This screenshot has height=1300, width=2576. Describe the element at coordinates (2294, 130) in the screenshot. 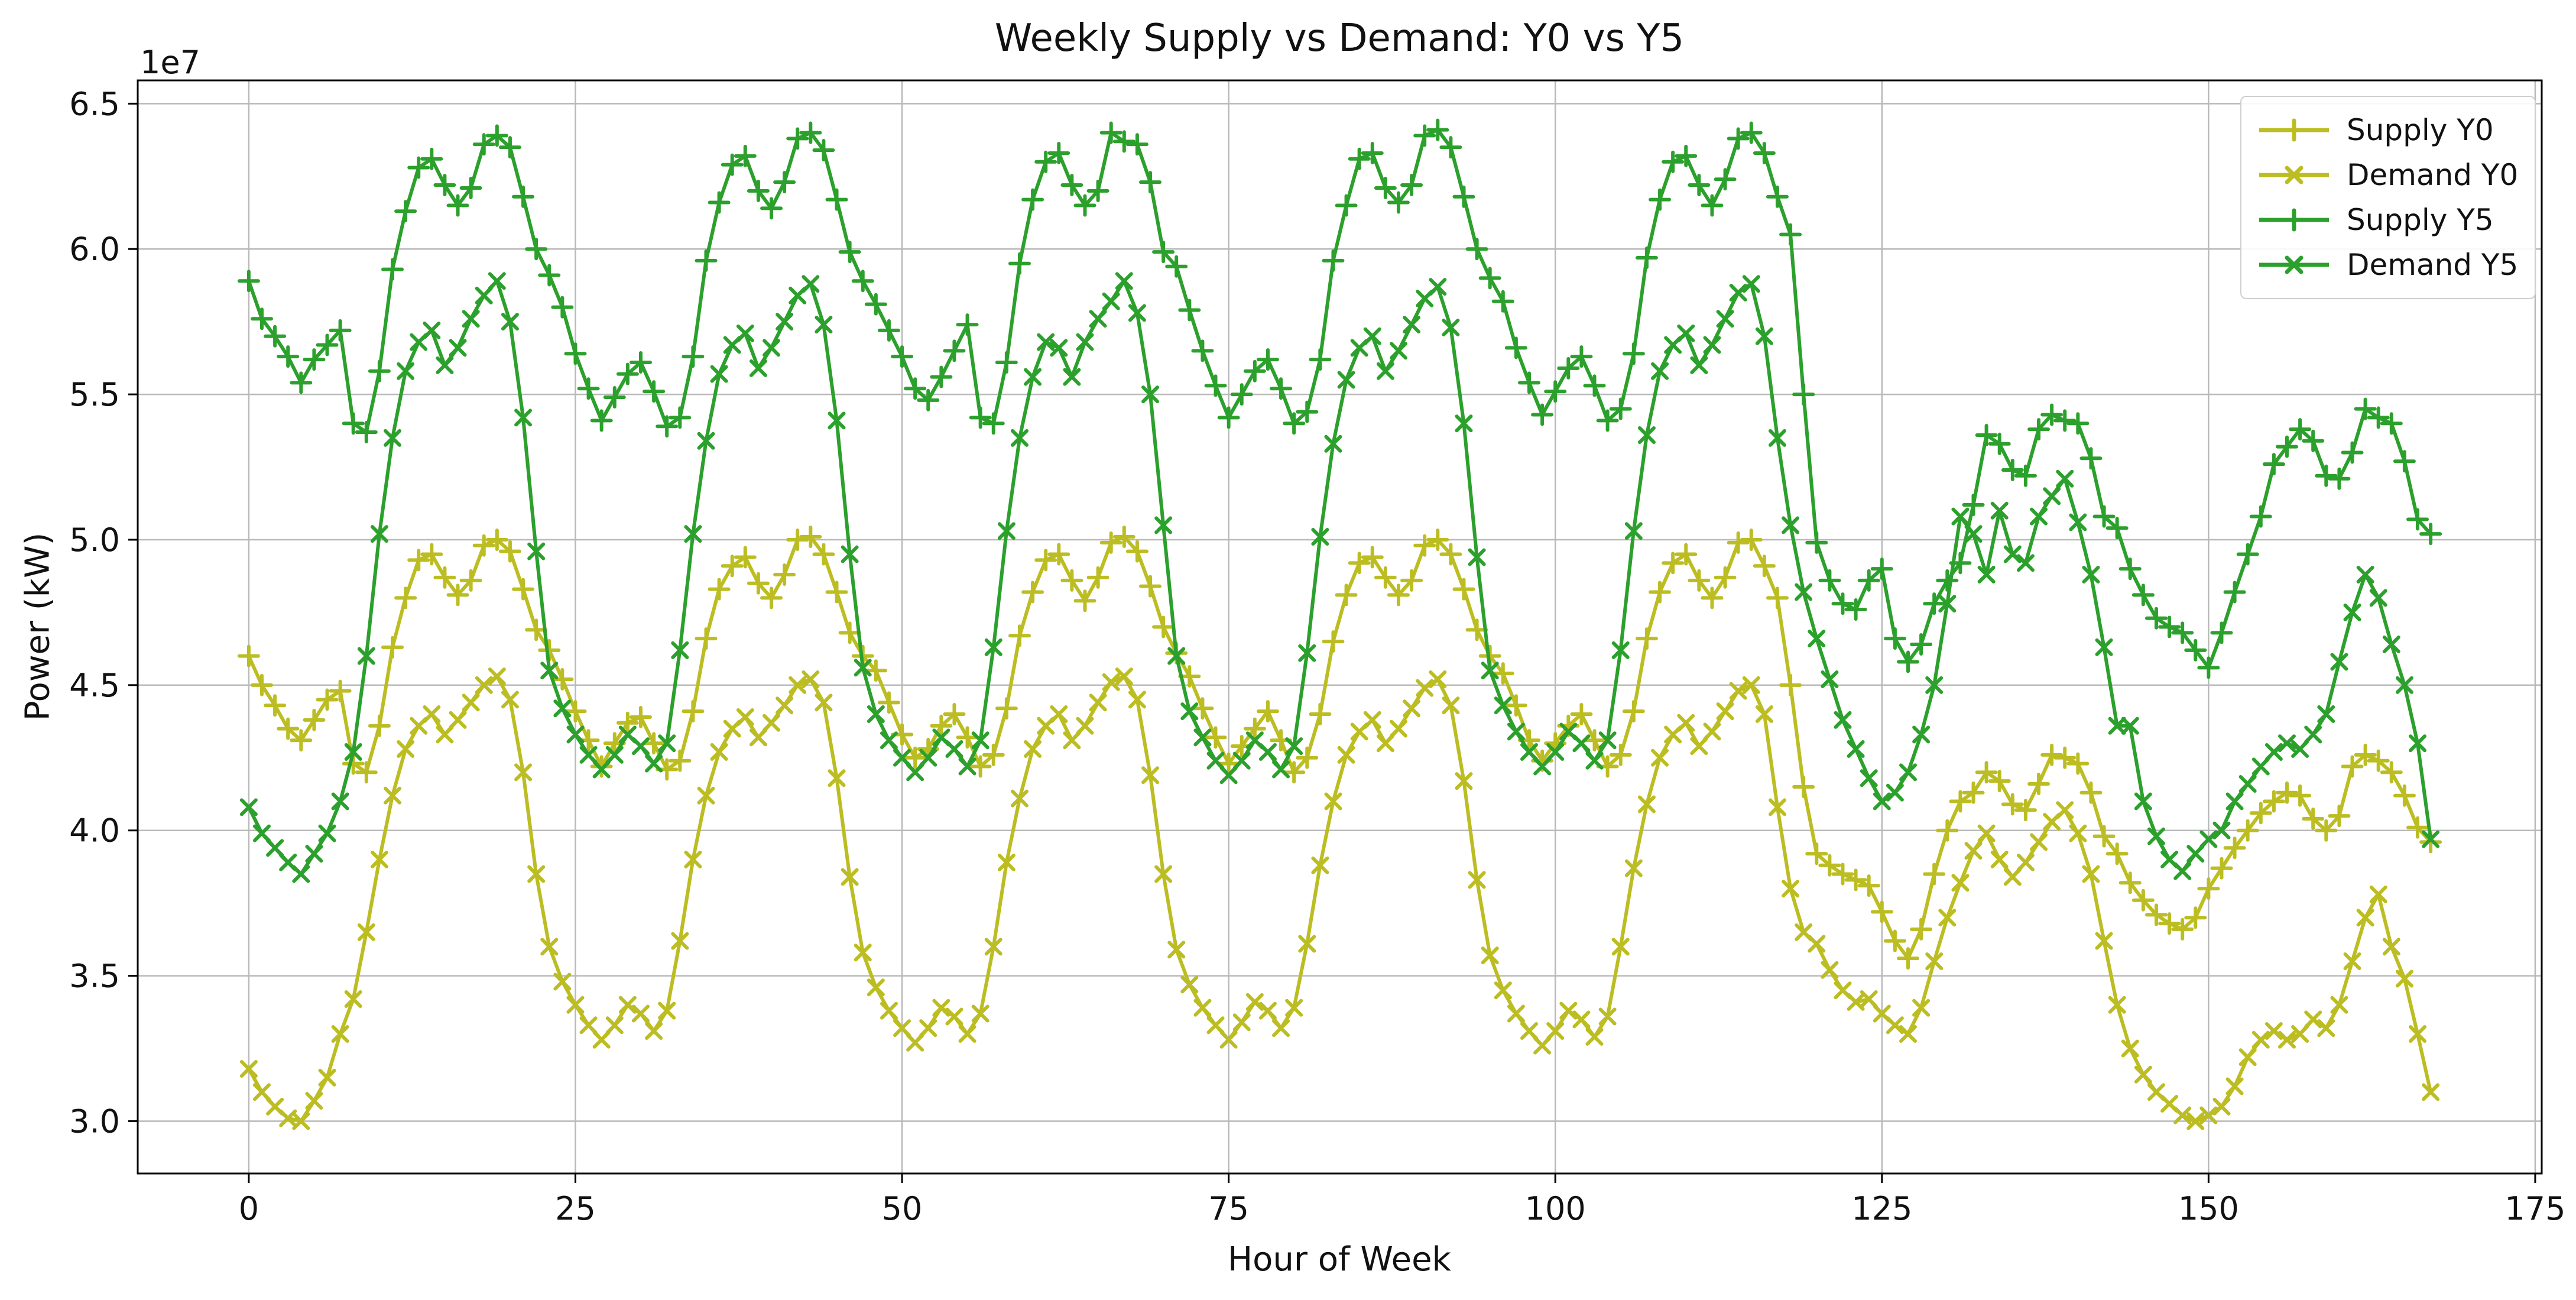

I see `legend-line-sample-supply-y0` at that location.